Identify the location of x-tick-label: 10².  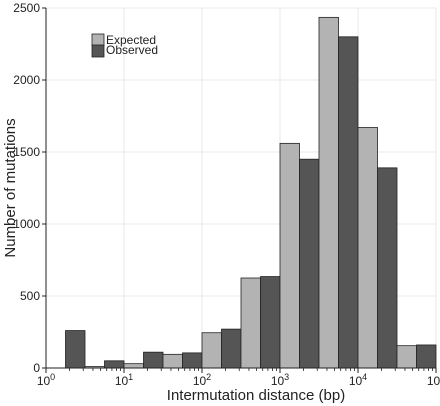
(202, 380).